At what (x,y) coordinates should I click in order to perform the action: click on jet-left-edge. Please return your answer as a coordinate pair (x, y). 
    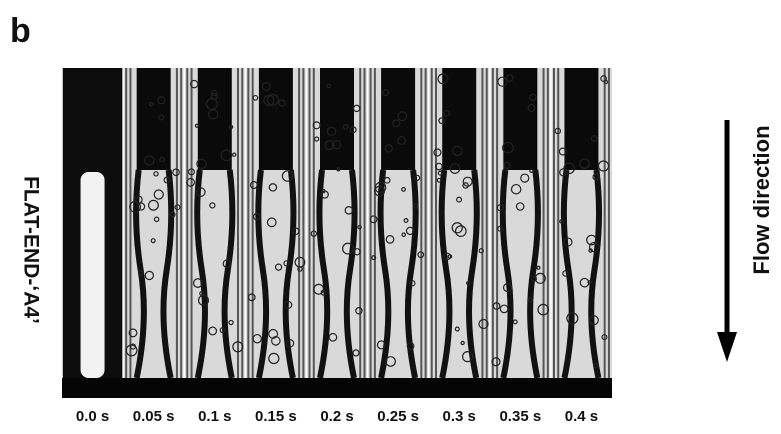
    Looking at the image, I should click on (567, 274).